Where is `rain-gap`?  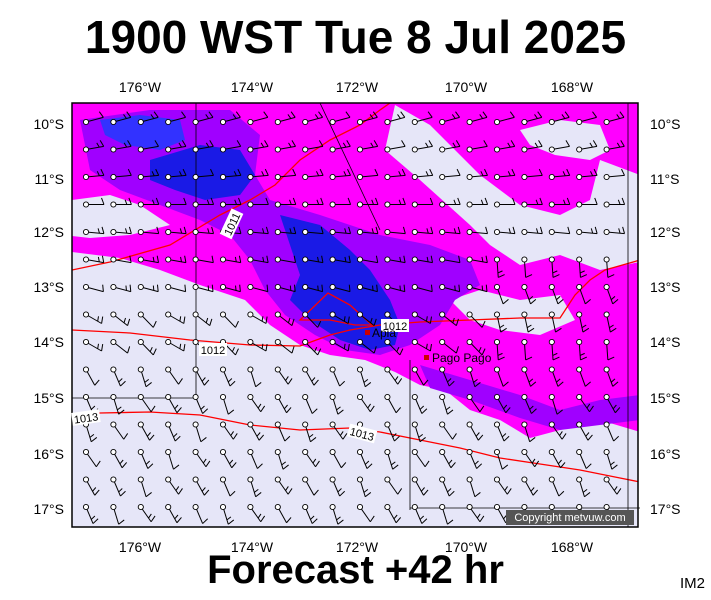
rain-gap is located at coordinates (512, 312).